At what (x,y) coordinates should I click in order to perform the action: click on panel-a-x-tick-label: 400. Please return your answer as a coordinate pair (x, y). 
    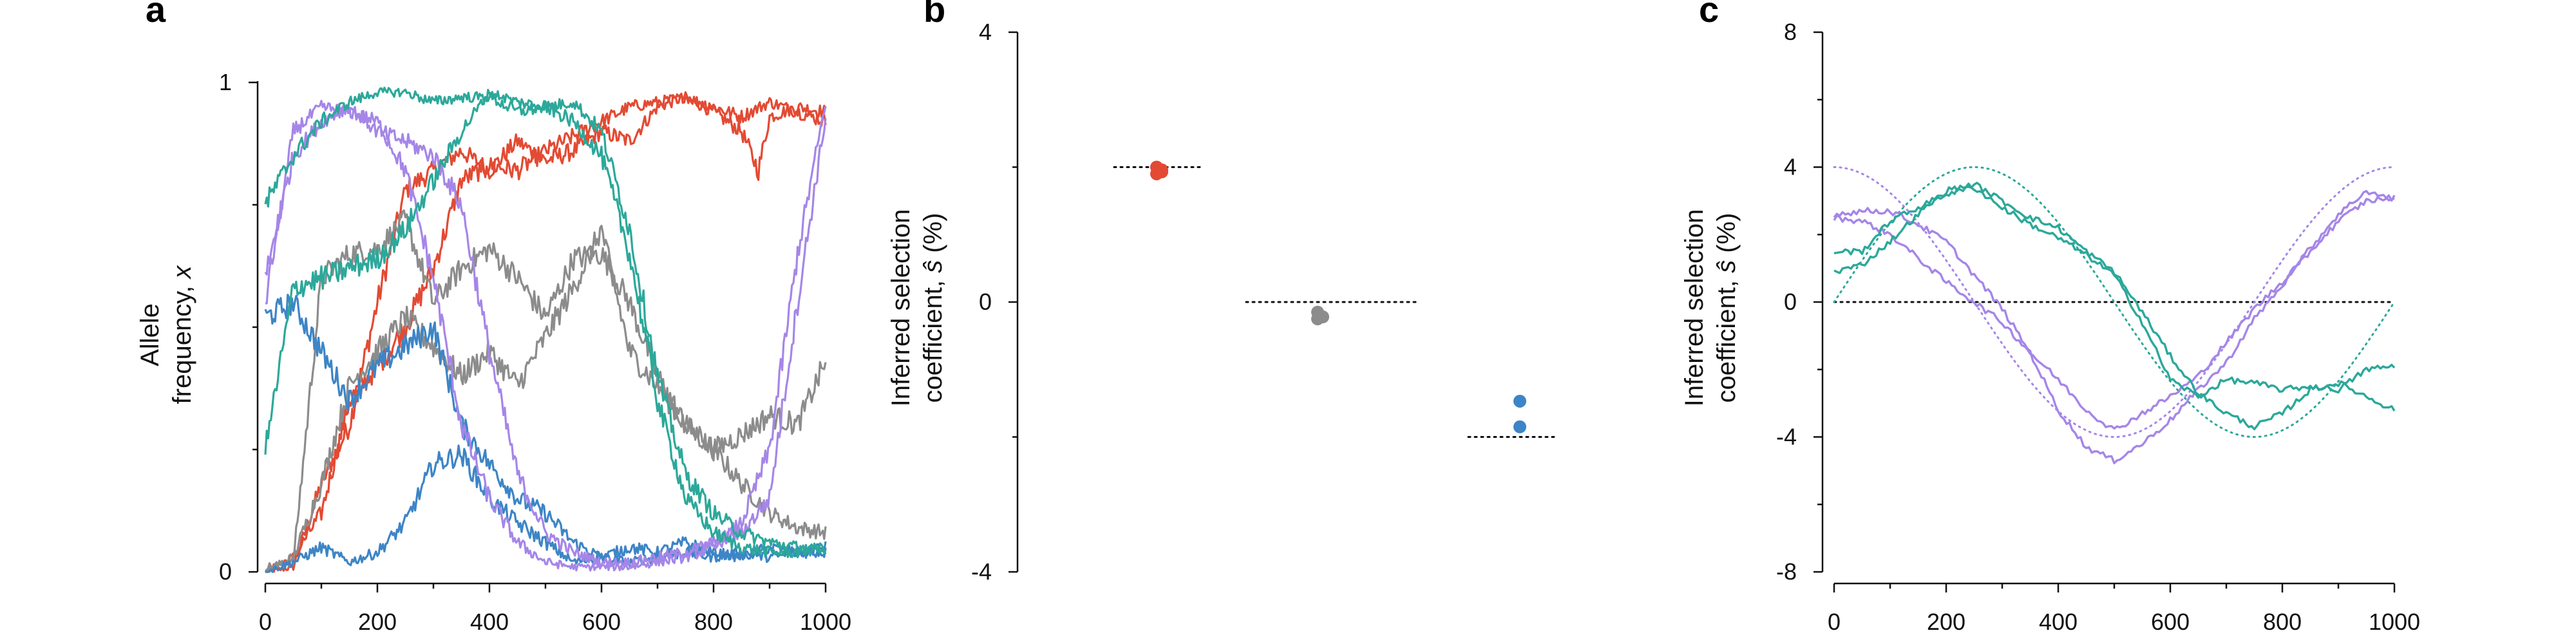
    Looking at the image, I should click on (490, 622).